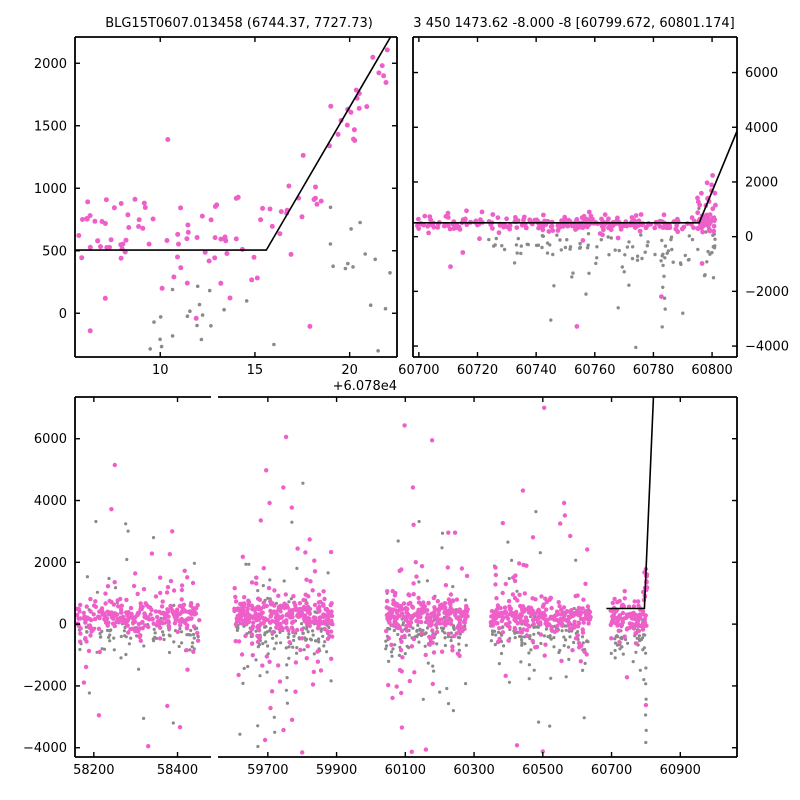  Describe the element at coordinates (477, 370) in the screenshot. I see `svg-text: 60720` at that location.